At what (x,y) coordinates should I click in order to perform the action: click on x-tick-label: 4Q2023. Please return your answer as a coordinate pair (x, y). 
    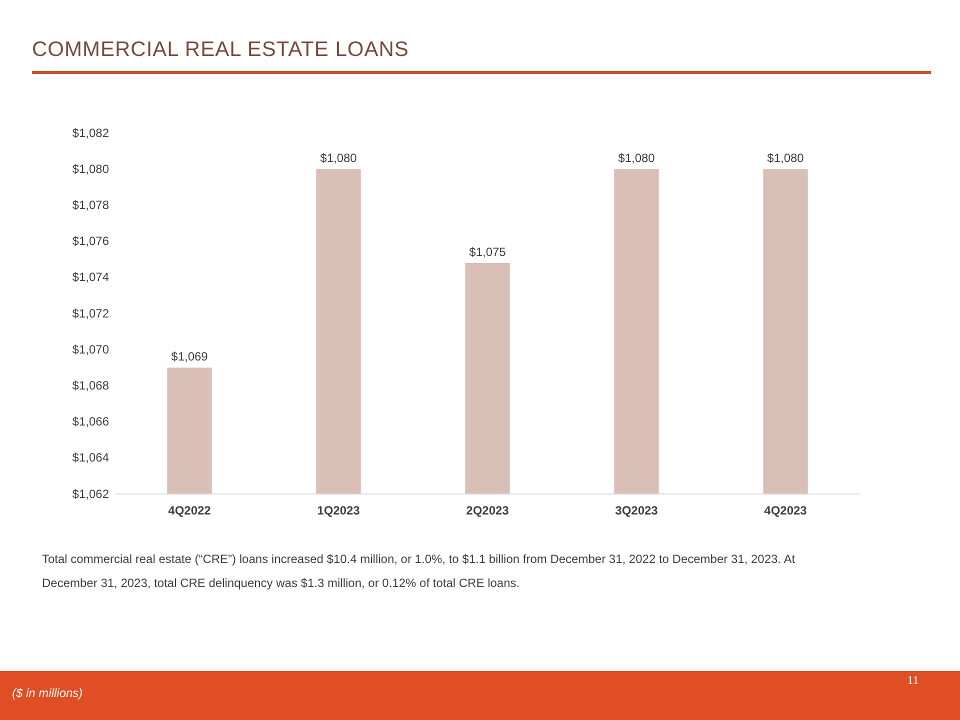
    Looking at the image, I should click on (786, 511).